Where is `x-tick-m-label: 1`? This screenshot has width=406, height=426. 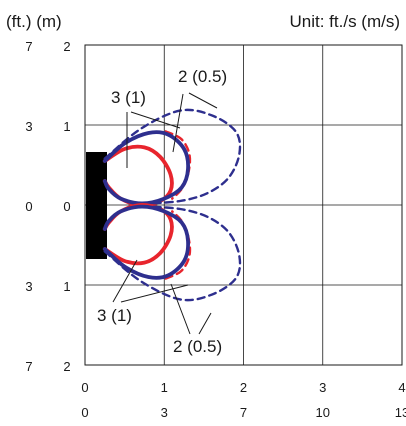 x-tick-m-label: 1 is located at coordinates (164, 387).